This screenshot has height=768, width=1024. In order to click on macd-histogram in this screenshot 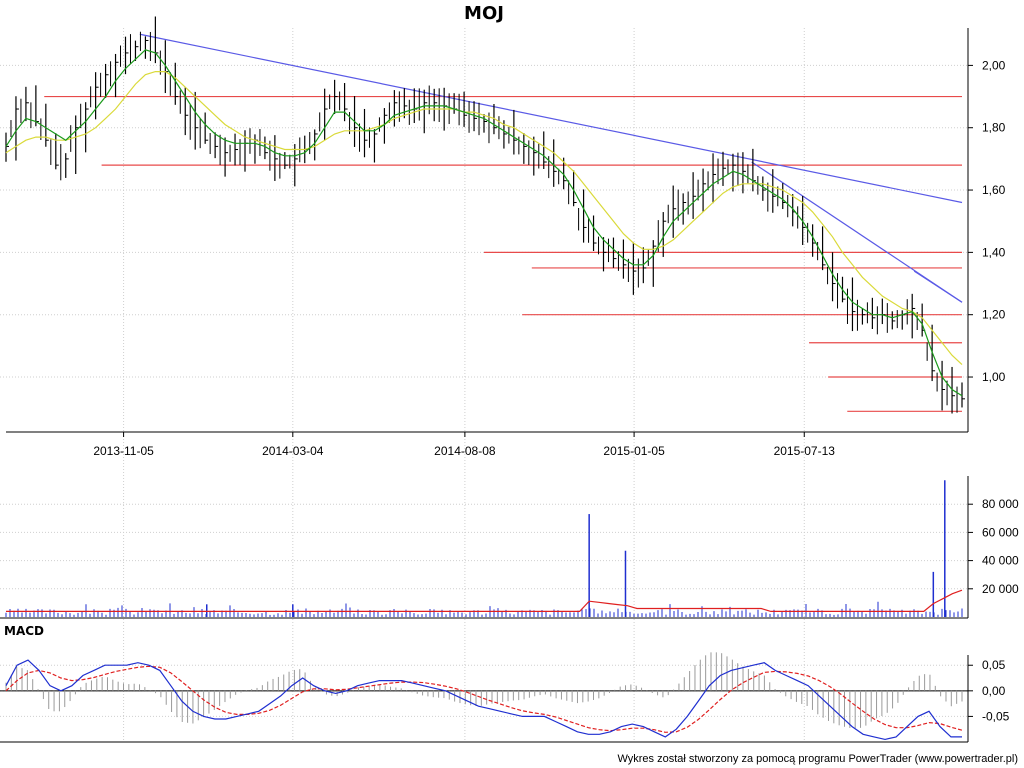, I will do `click(484, 690)`.